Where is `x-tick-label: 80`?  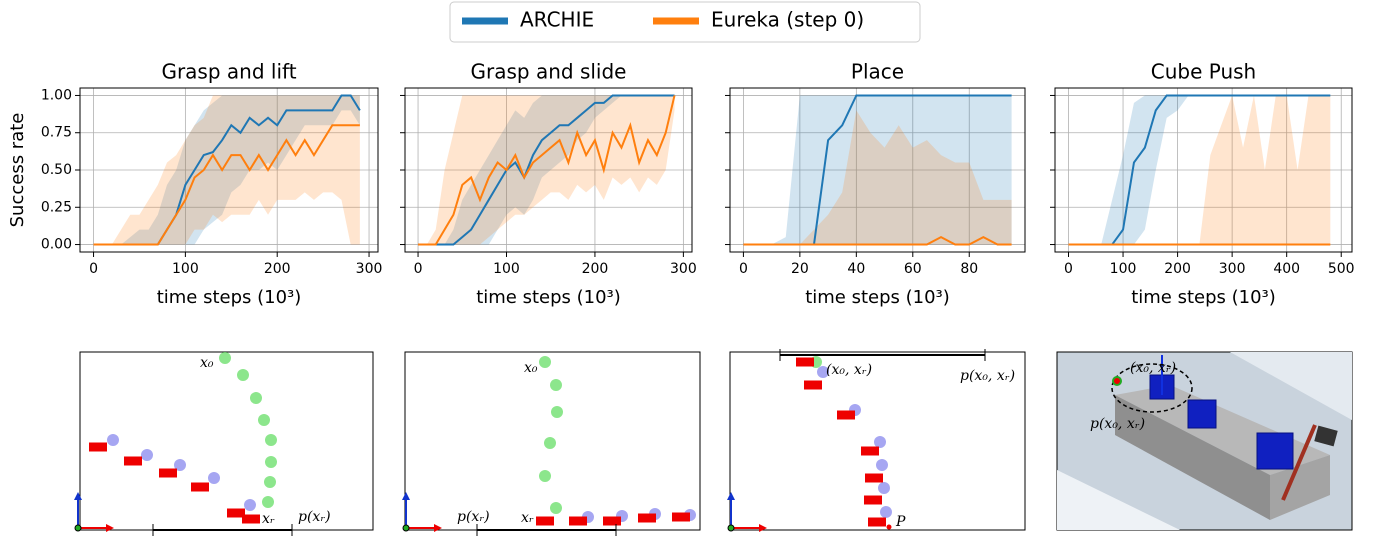 x-tick-label: 80 is located at coordinates (969, 269).